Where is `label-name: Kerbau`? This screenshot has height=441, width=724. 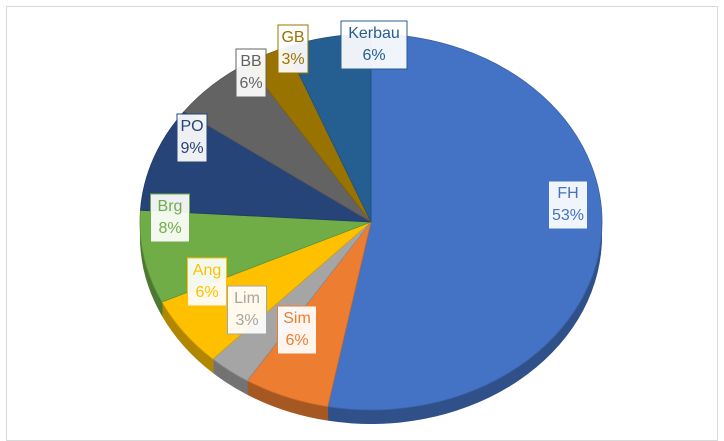
label-name: Kerbau is located at coordinates (374, 33).